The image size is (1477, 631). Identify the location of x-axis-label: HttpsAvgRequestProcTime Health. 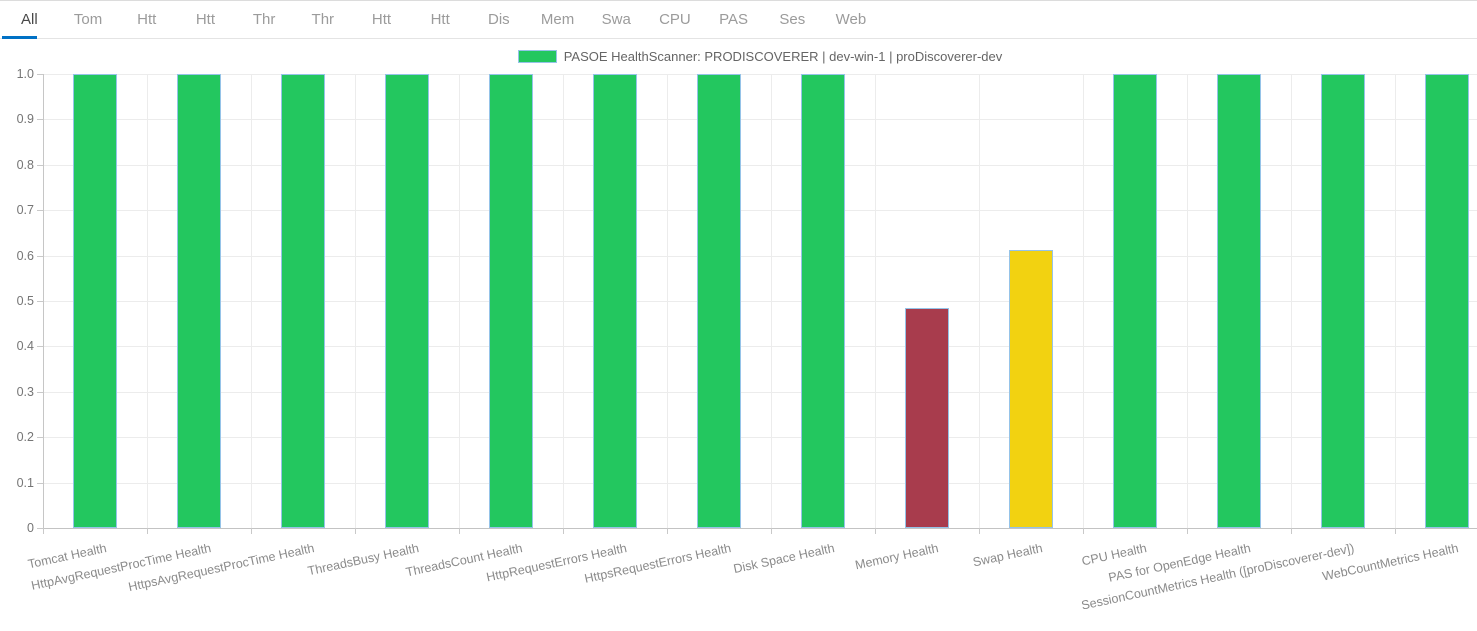
(221, 568).